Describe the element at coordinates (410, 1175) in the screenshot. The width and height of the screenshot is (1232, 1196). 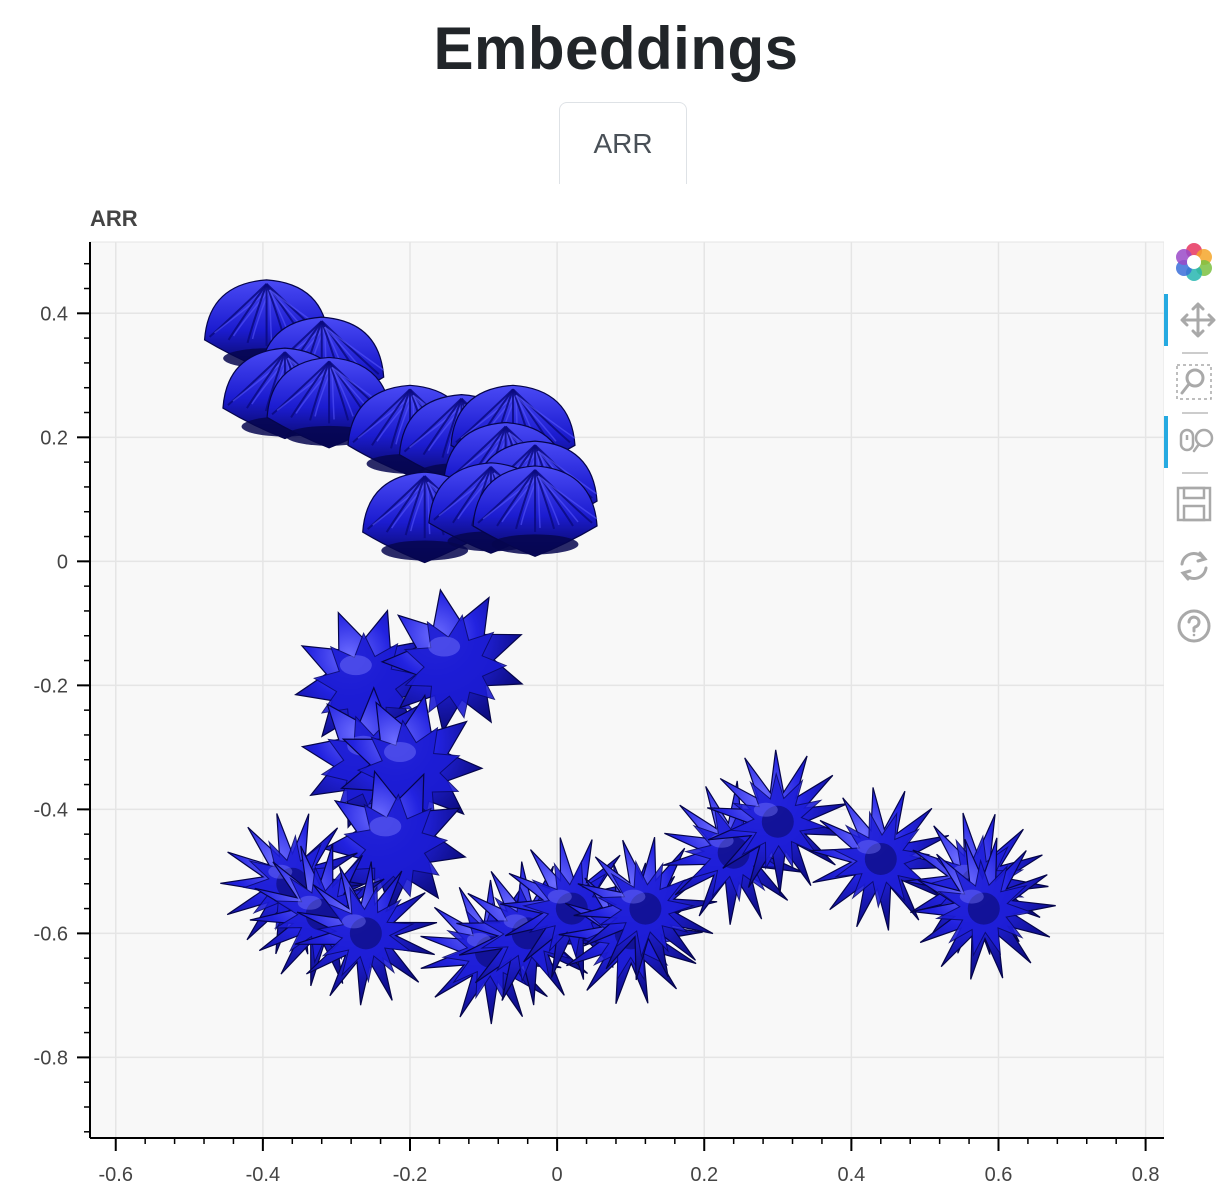
I see `x-tick-label: -0.2` at that location.